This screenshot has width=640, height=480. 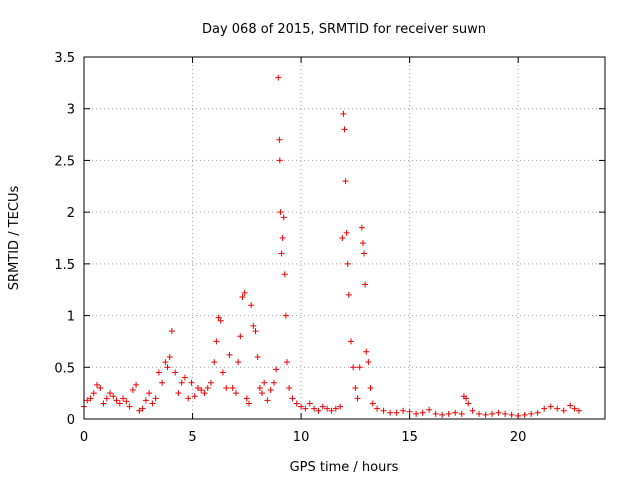 I want to click on x-tick-label: 5, so click(x=192, y=437).